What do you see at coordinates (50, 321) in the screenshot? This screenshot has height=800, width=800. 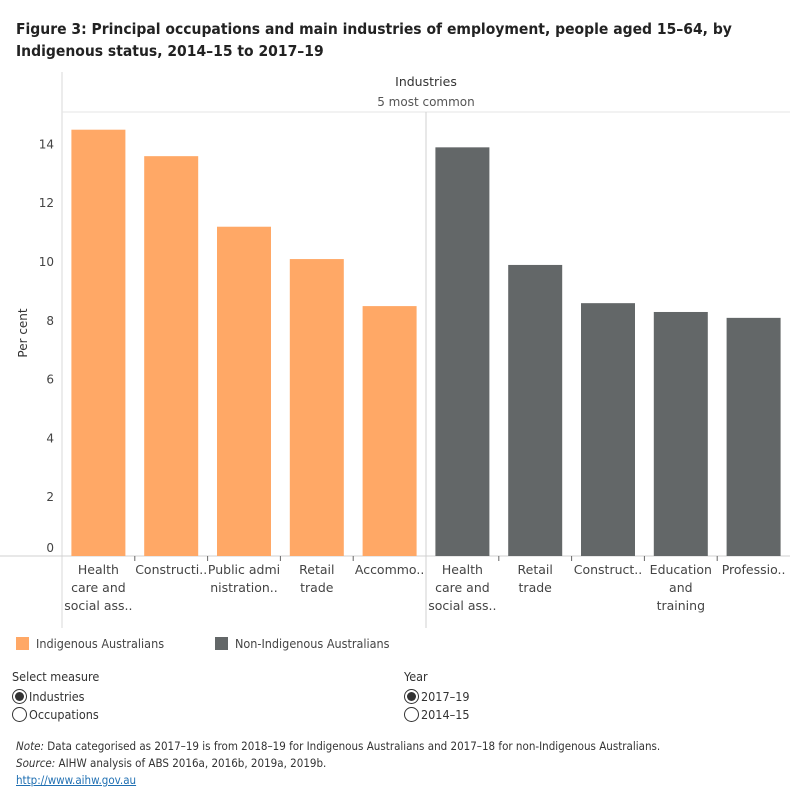 I see `y-tick-label: 8` at bounding box center [50, 321].